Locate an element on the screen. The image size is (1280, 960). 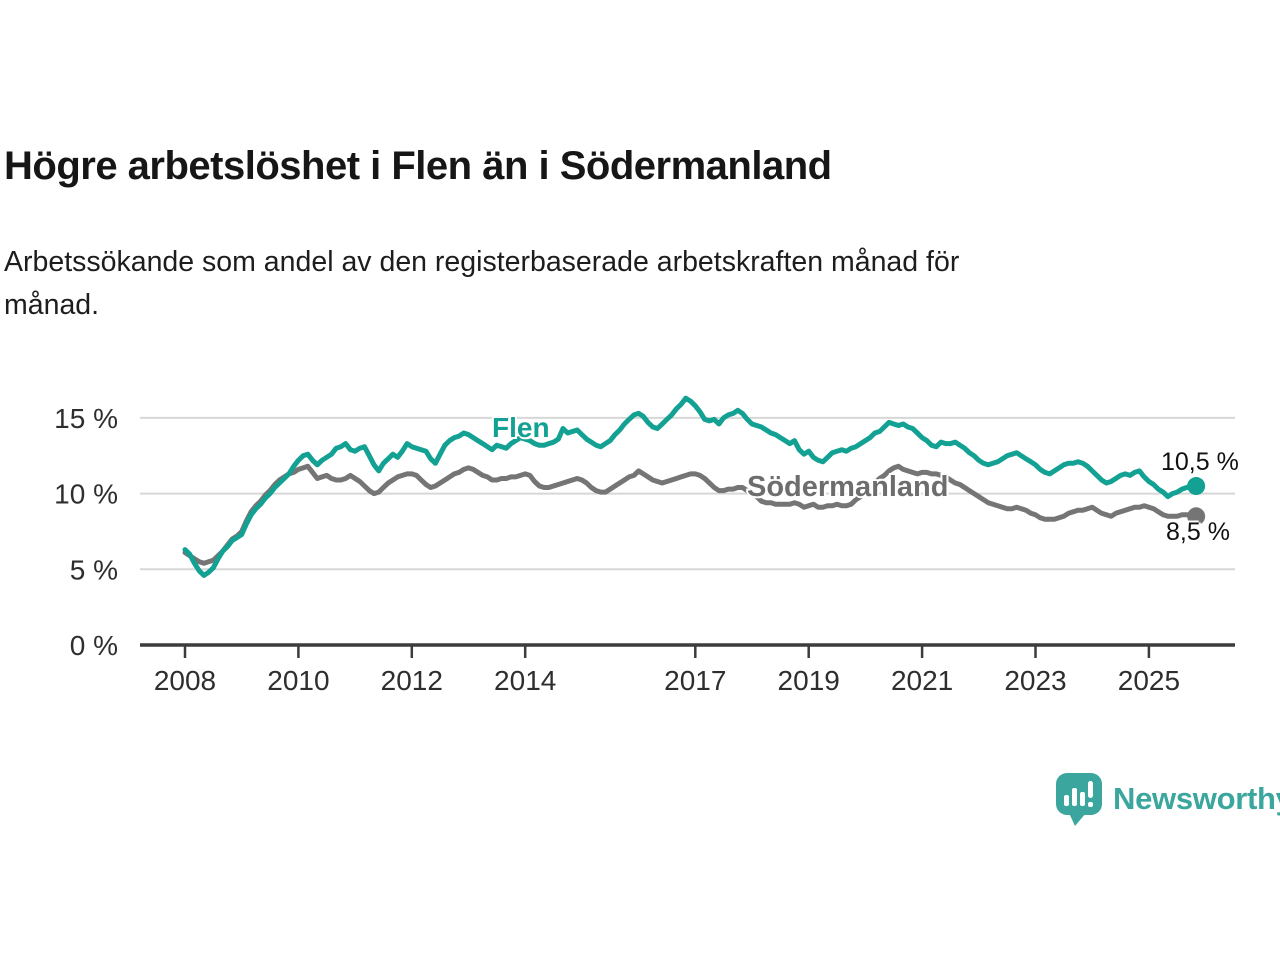
x-tick-label-2014: 2014 is located at coordinates (525, 680).